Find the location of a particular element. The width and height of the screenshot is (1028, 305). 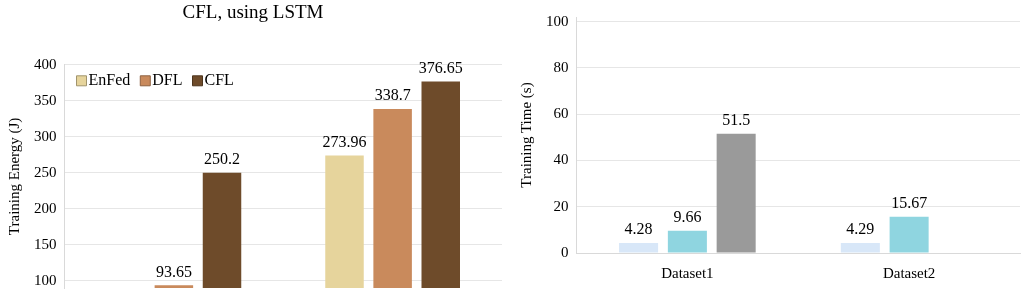

chart-title: CFL, using LSTM is located at coordinates (253, 12).